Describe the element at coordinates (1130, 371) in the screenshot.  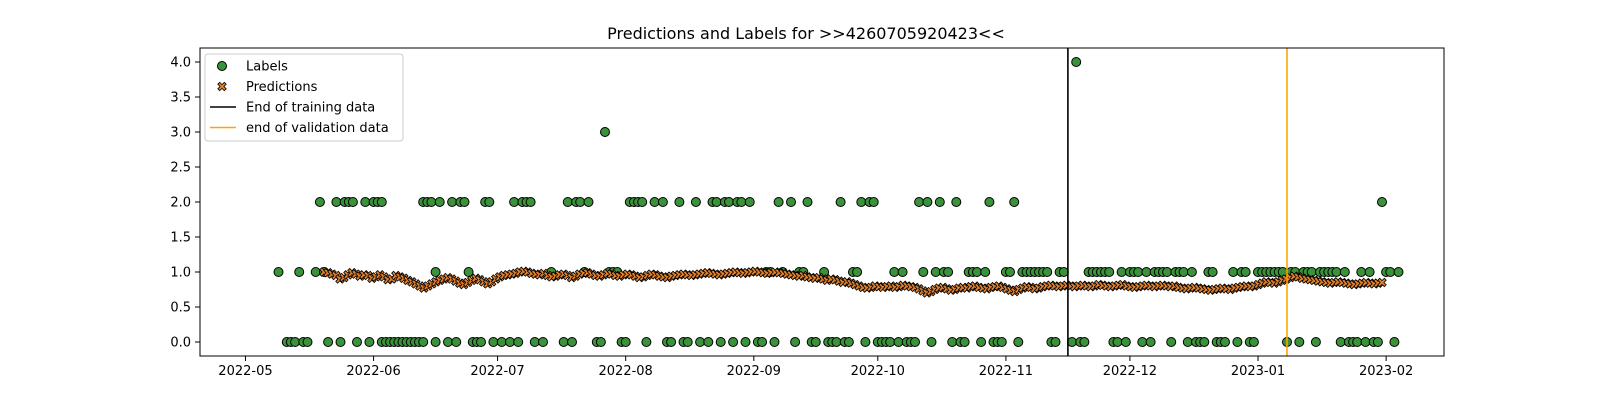
I see `x-tick-label: 2022-12` at that location.